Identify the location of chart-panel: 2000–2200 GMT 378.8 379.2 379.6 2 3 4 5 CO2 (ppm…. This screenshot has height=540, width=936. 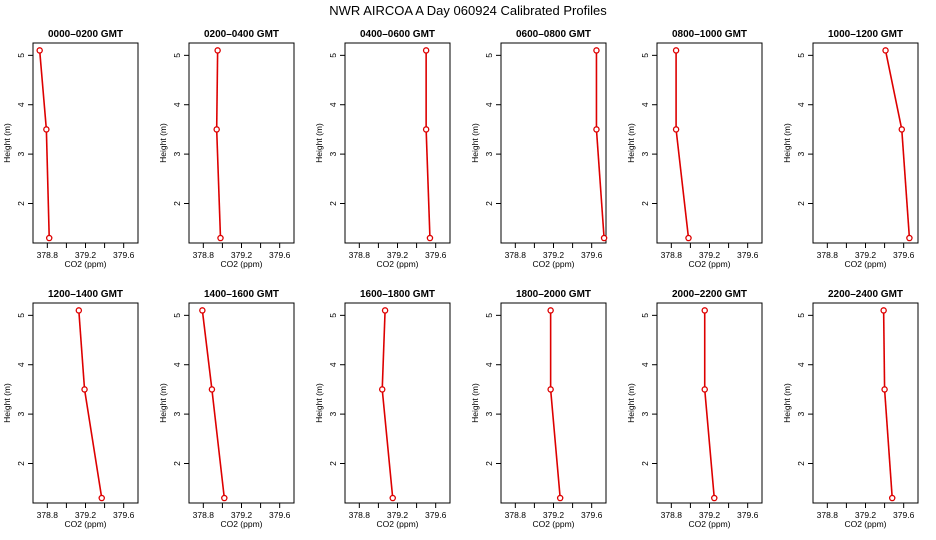
(694, 409).